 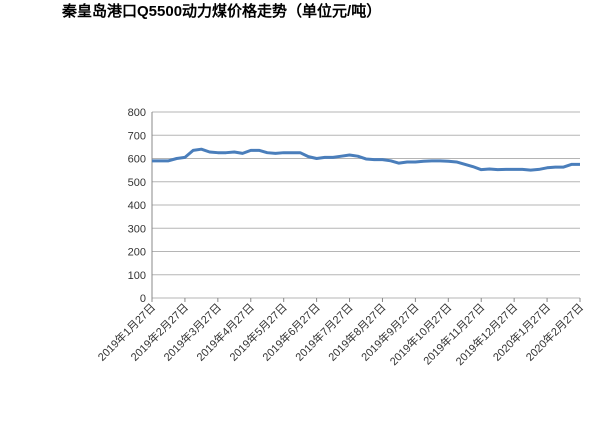 What do you see at coordinates (137, 136) in the screenshot?
I see `y-tick-label: 700` at bounding box center [137, 136].